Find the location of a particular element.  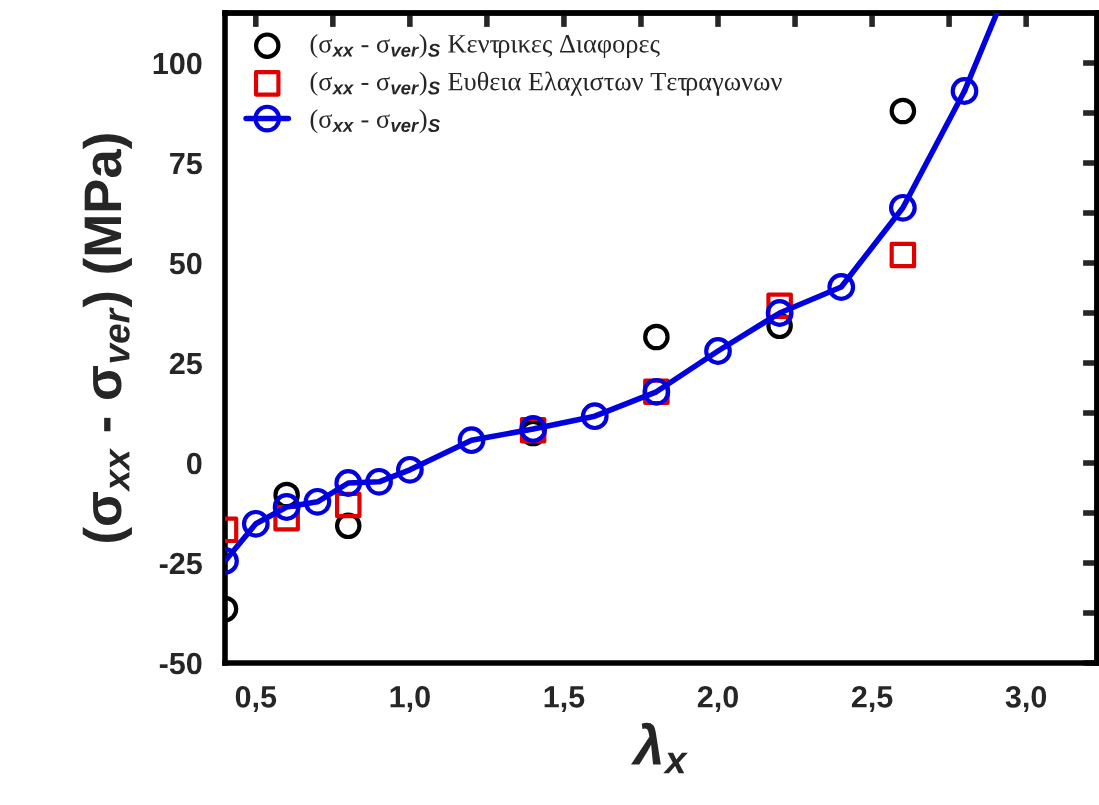

y-tick-label: 0 is located at coordinates (194, 463).